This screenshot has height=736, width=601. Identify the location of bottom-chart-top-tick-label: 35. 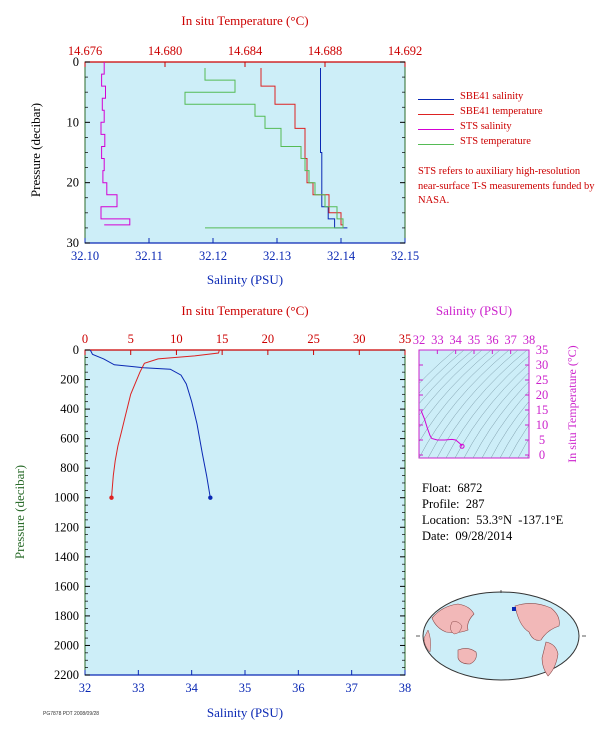
(405, 339).